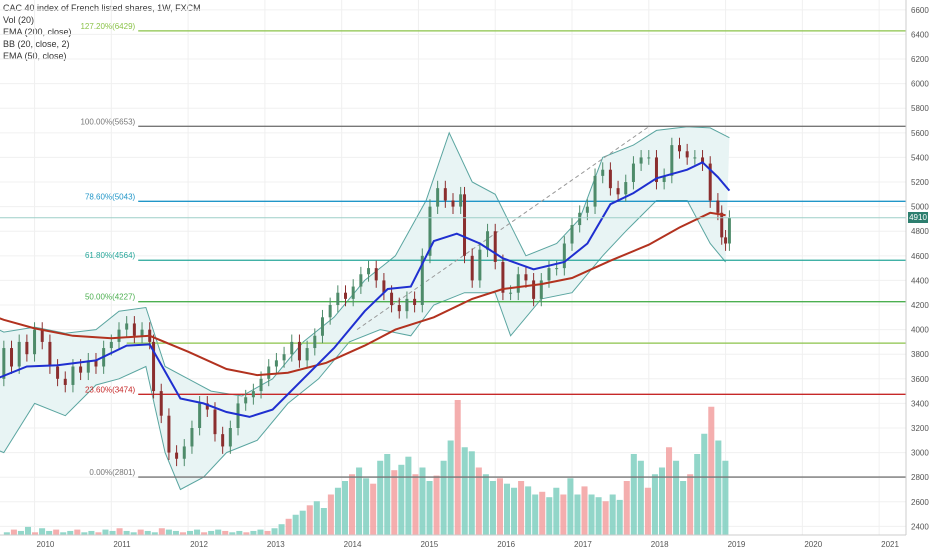  Describe the element at coordinates (920, 182) in the screenshot. I see `y-tick-label: 5200` at that location.